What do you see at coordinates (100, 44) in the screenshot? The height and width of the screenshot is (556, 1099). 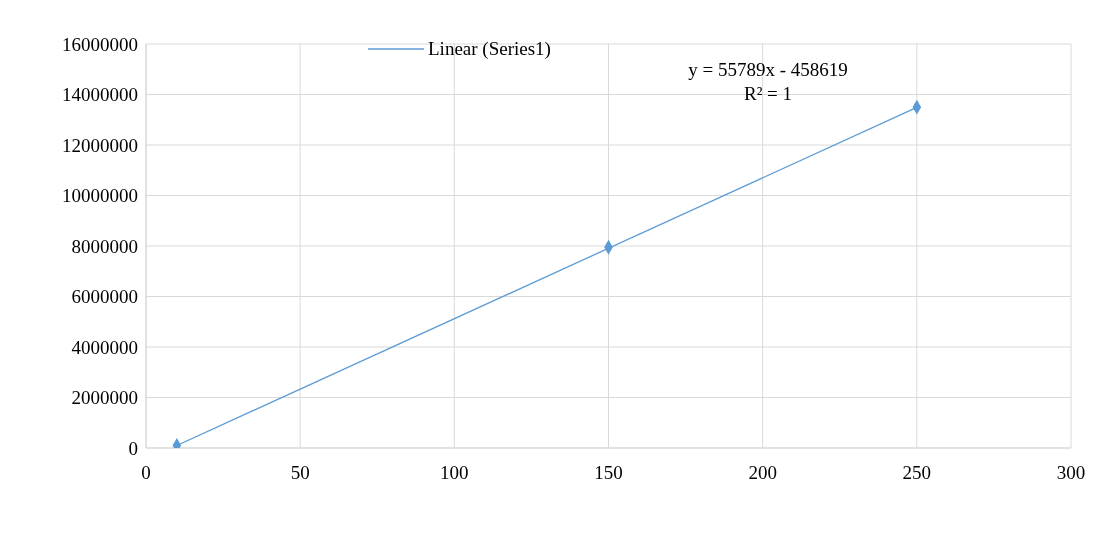 I see `y-tick-label: 16000000` at bounding box center [100, 44].